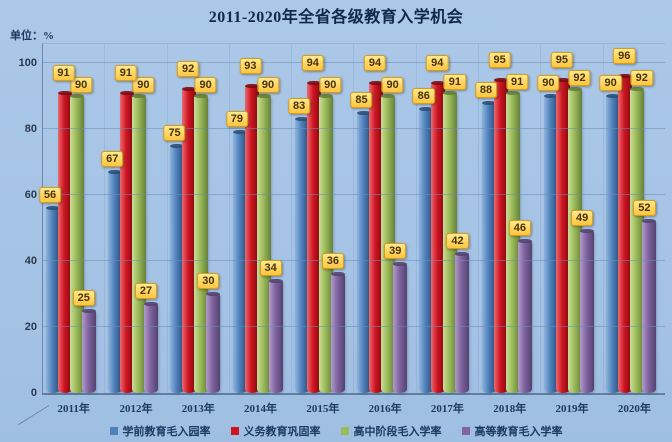  I want to click on legend-item: 学前教育毛入园率, so click(160, 431).